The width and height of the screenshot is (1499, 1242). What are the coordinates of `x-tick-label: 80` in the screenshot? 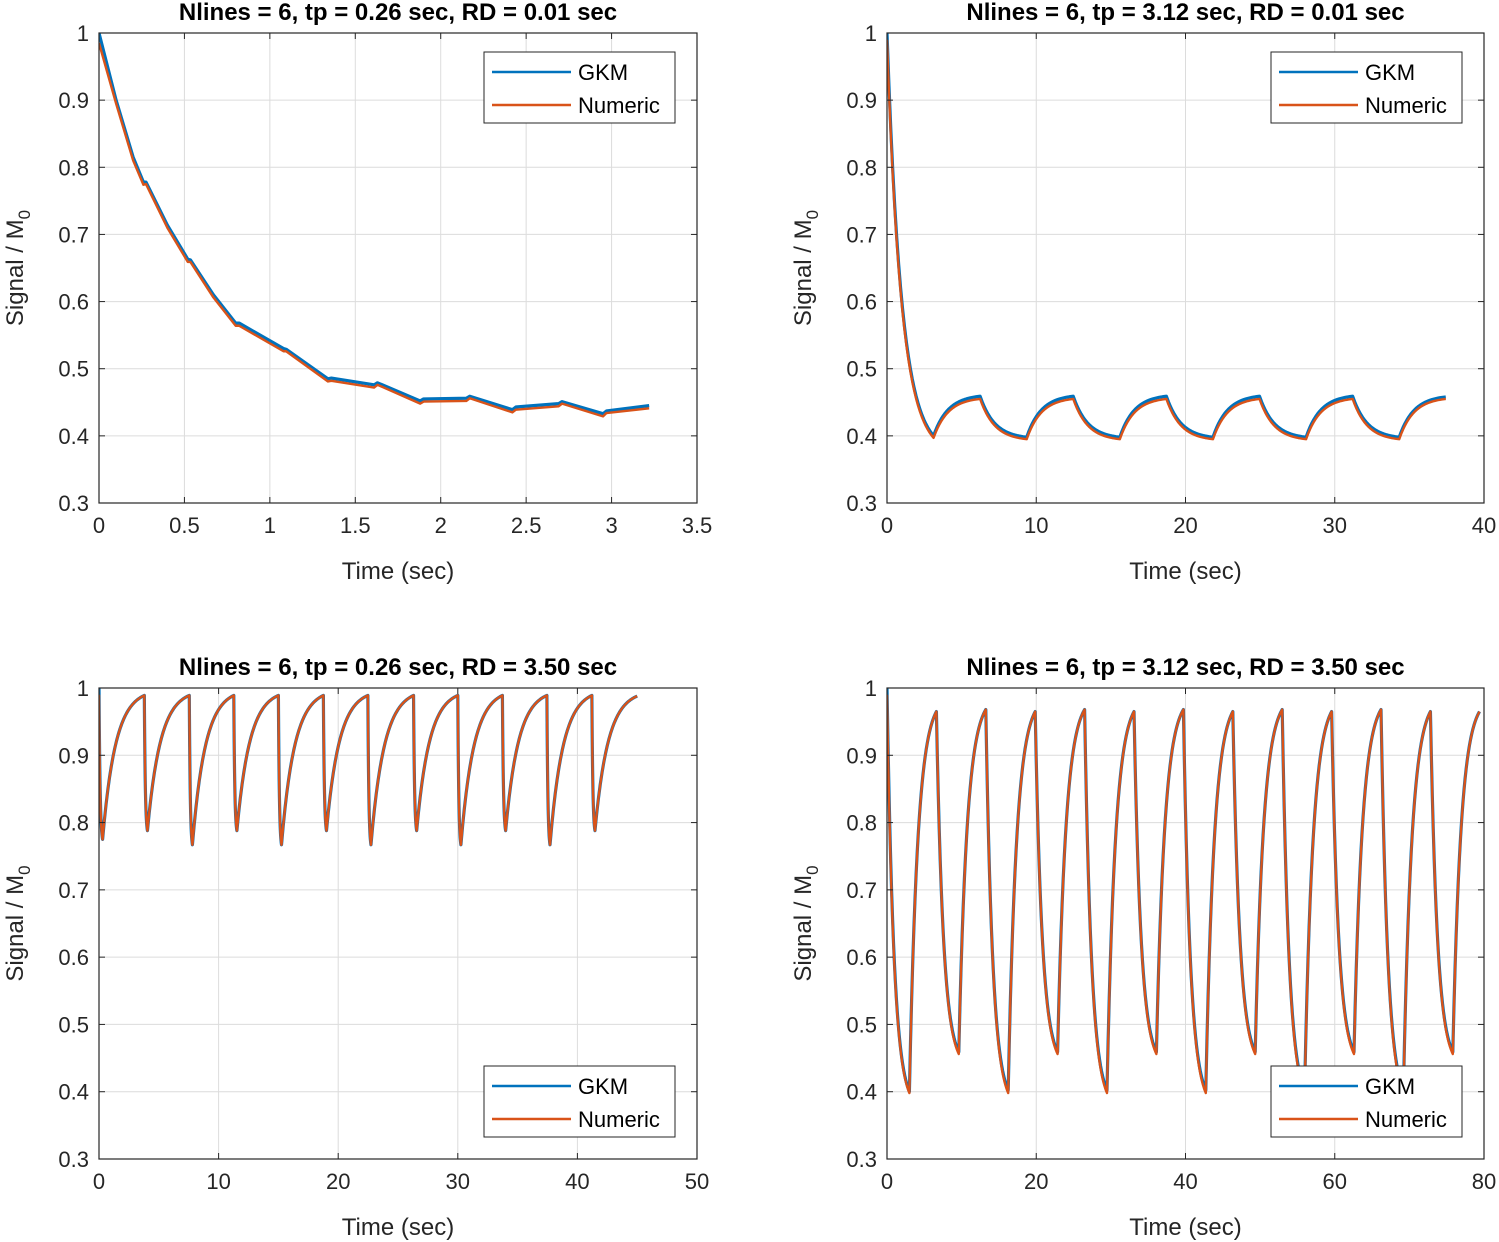 It's located at (1484, 1181).